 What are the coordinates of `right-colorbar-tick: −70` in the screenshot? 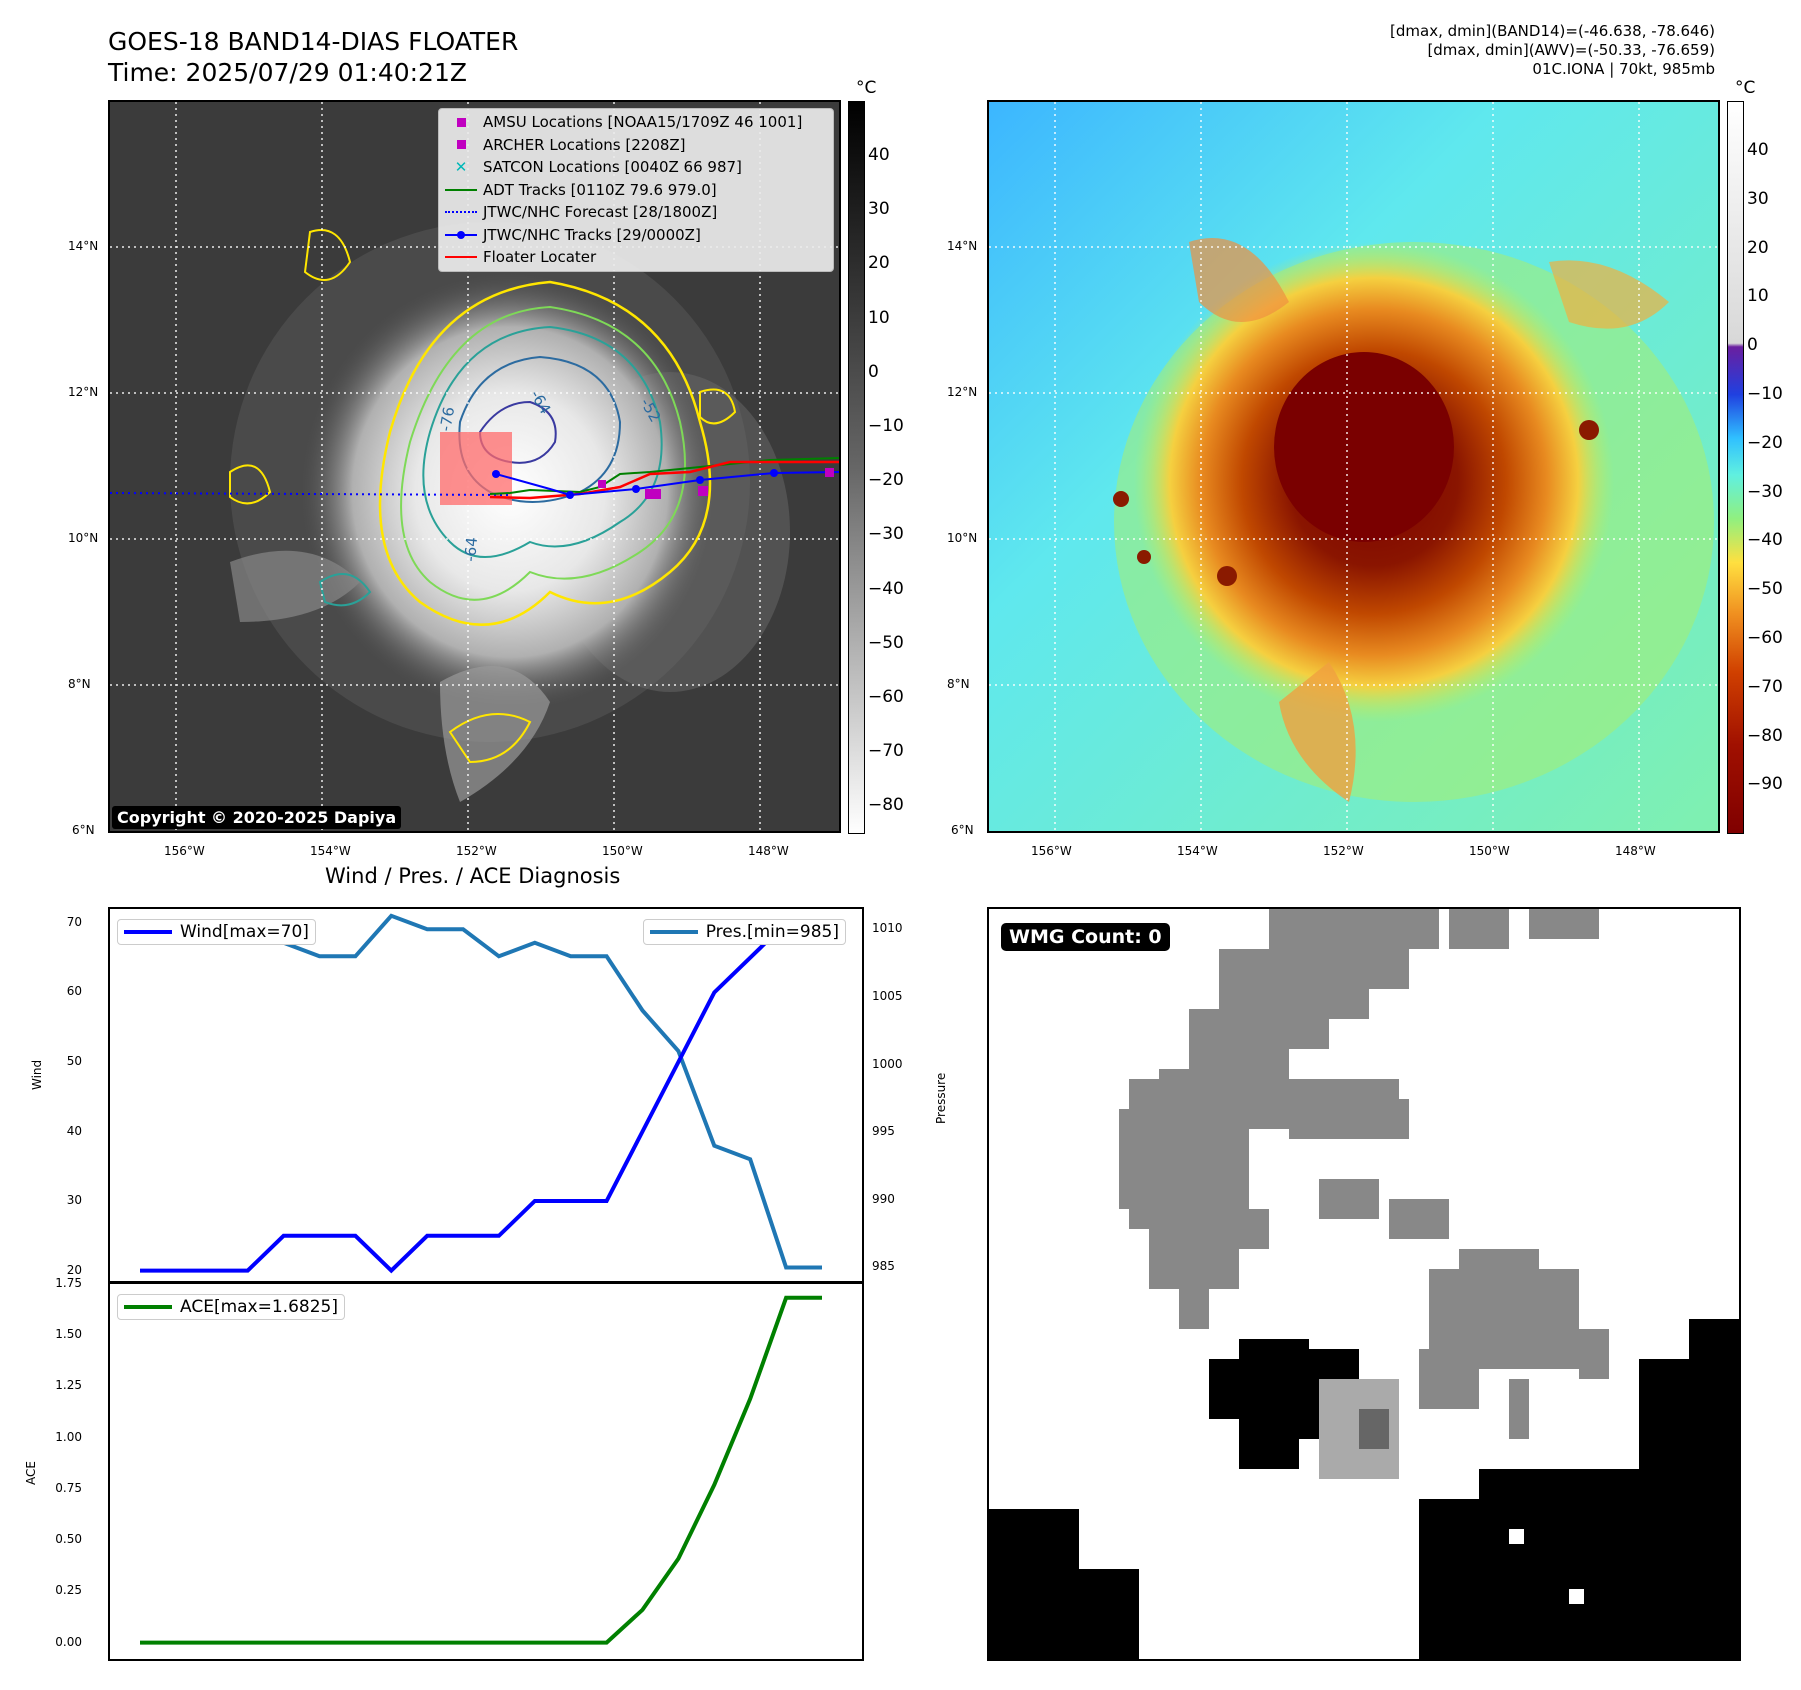 It's located at (1765, 686).